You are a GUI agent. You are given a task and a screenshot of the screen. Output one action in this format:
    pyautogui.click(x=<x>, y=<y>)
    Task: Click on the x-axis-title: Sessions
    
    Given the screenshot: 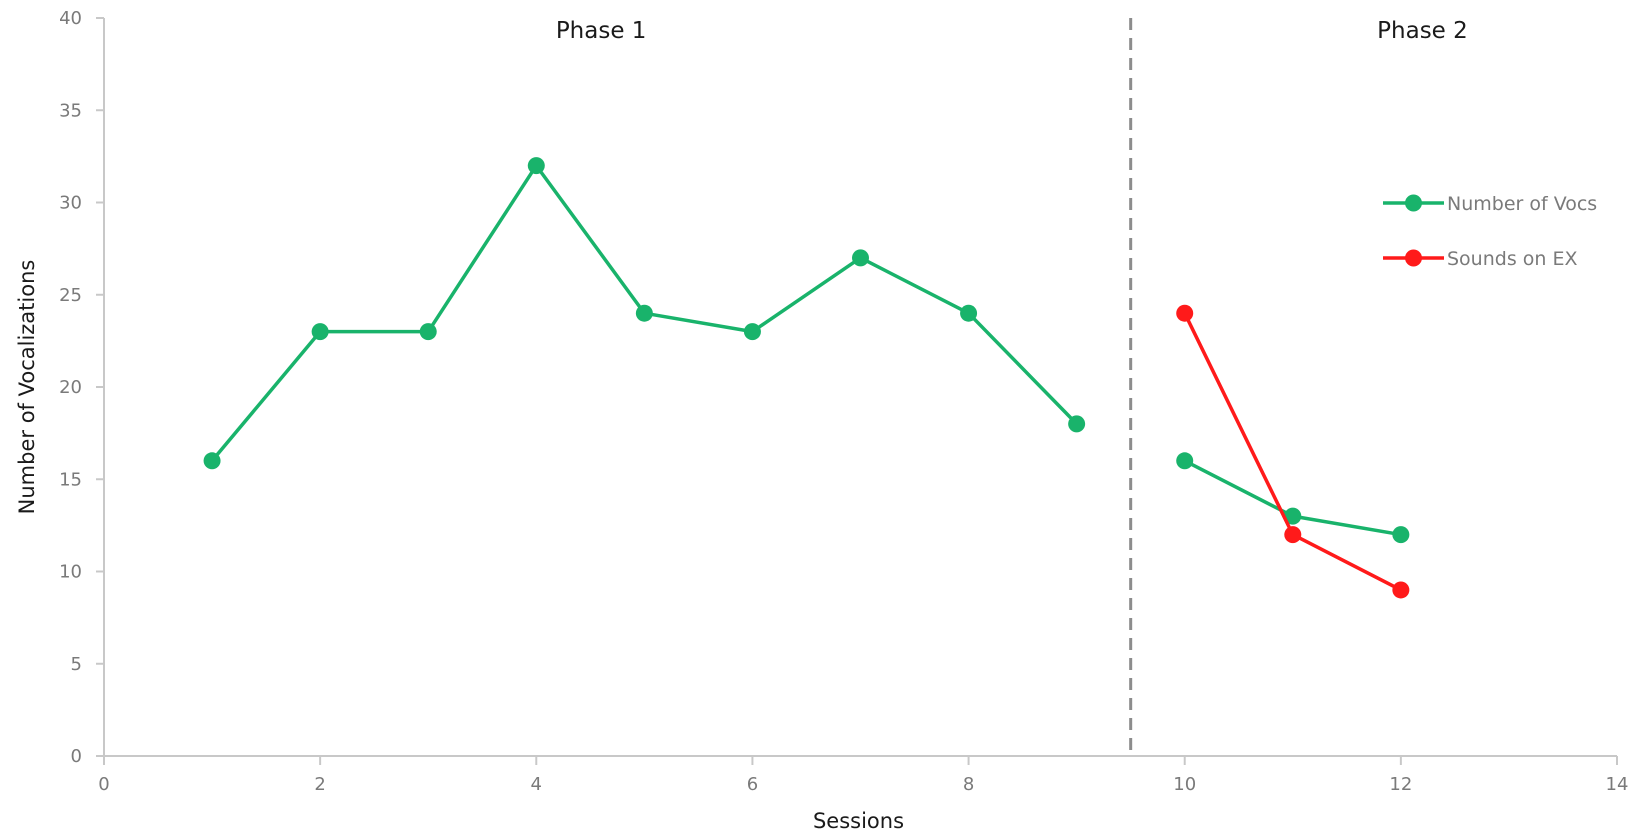 What is the action you would take?
    pyautogui.click(x=858, y=821)
    